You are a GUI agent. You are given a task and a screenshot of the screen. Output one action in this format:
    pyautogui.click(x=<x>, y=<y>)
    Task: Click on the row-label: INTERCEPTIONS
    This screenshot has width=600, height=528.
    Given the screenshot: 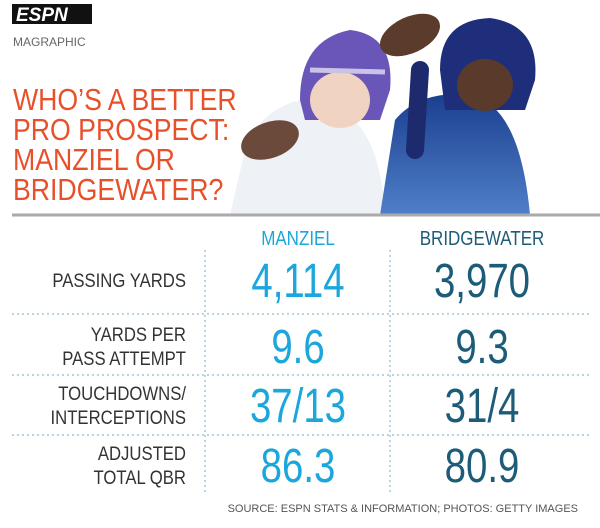 What is the action you would take?
    pyautogui.click(x=119, y=417)
    